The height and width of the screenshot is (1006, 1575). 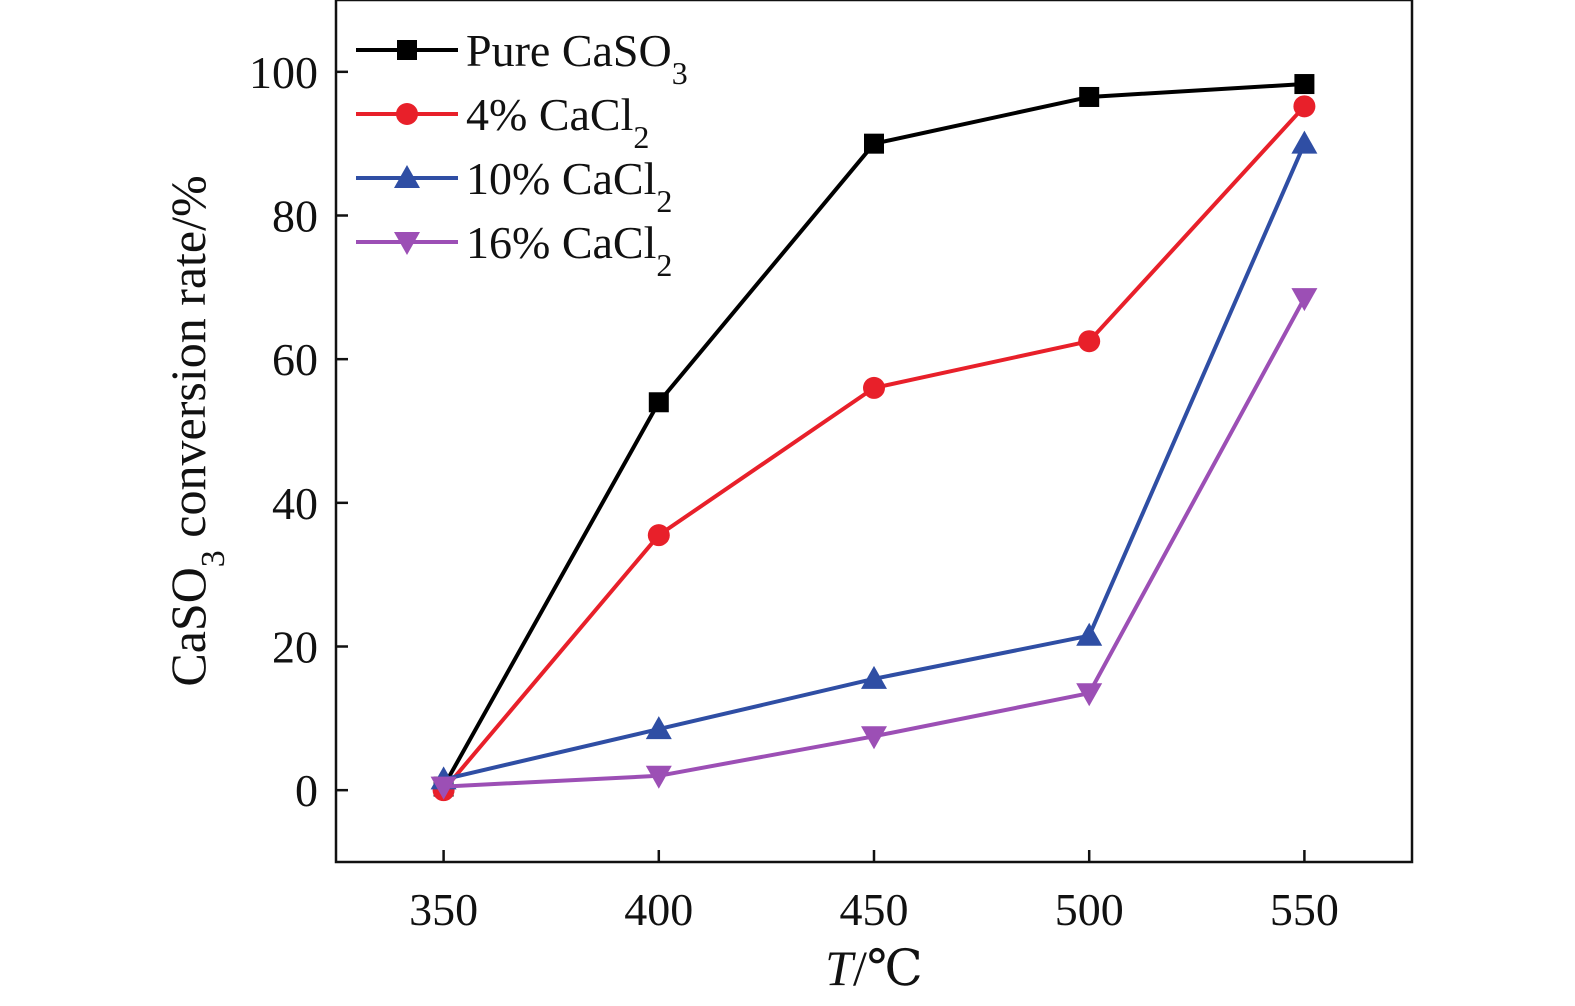 What do you see at coordinates (888, 968) in the screenshot?
I see `x-axis-title-unit: /℃` at bounding box center [888, 968].